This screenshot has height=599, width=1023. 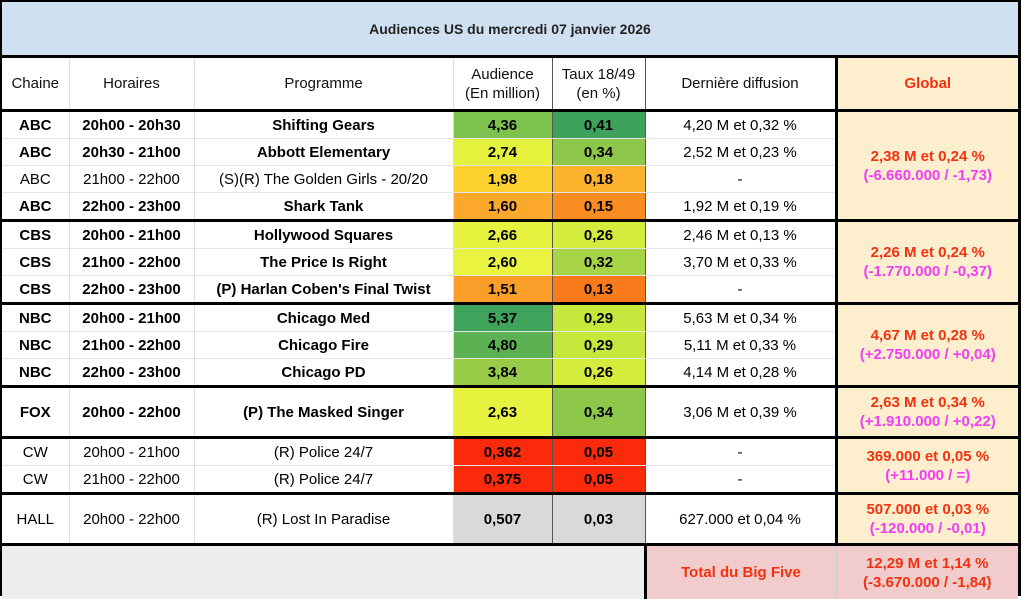 I want to click on global-main: 2,26 M et 0,24 %, so click(x=928, y=252).